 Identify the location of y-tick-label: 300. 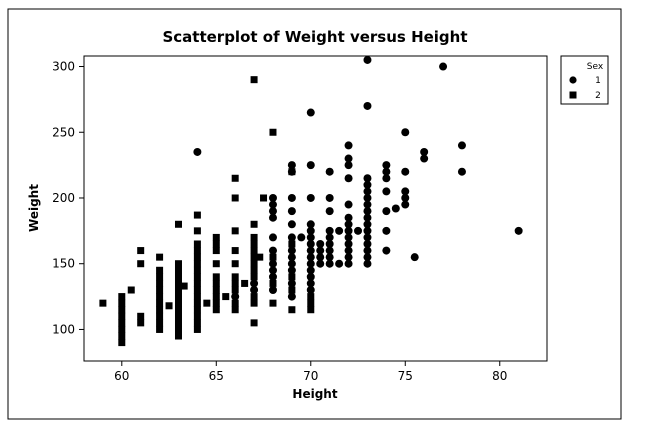
(63, 67).